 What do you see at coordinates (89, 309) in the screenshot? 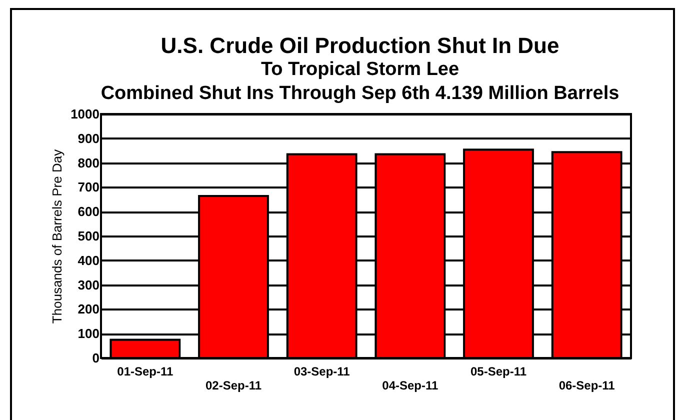
I see `y-tick-label: 200` at bounding box center [89, 309].